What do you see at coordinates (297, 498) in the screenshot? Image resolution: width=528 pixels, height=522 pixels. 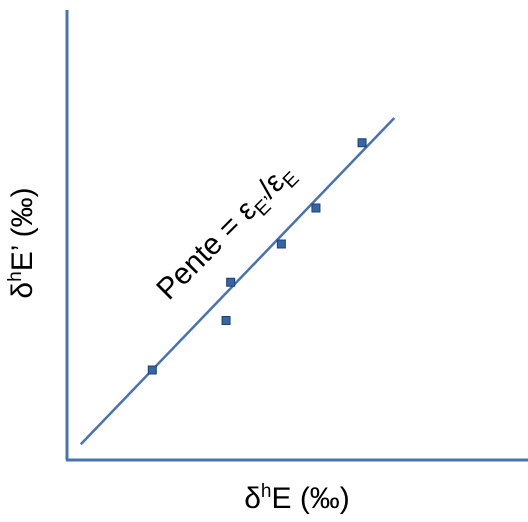 I see `x-axis-label: δhE (‰)` at bounding box center [297, 498].